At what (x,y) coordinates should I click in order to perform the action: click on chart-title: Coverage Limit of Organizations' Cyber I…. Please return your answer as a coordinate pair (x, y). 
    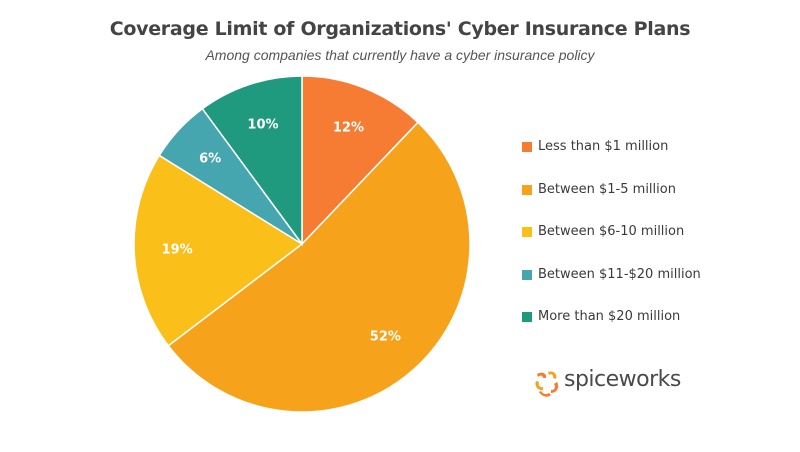
    Looking at the image, I should click on (400, 29).